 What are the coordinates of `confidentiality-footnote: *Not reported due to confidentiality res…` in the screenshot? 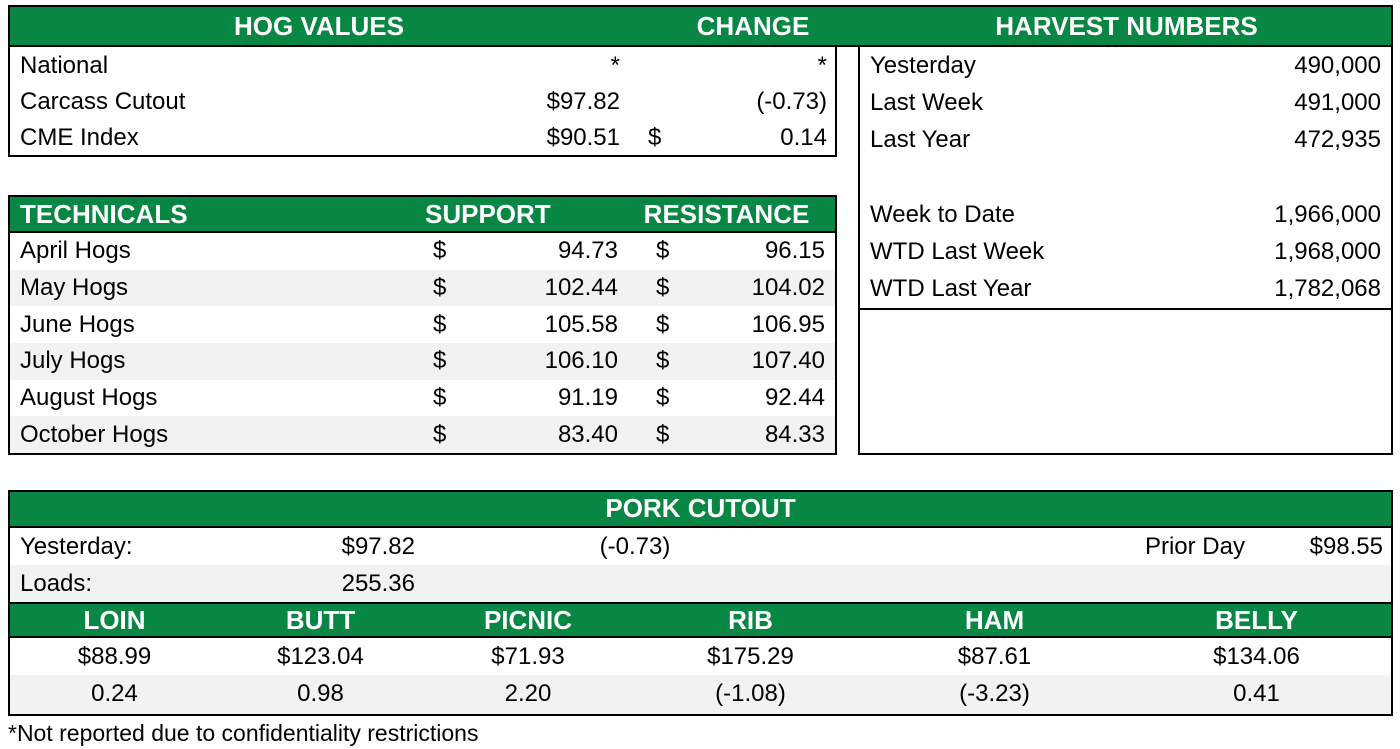 It's located at (243, 733).